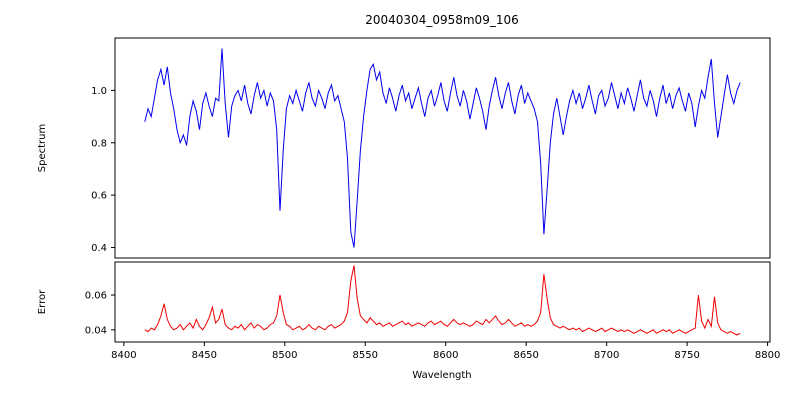 This screenshot has width=800, height=404. What do you see at coordinates (525, 355) in the screenshot?
I see `x-tick-label: 8650` at bounding box center [525, 355].